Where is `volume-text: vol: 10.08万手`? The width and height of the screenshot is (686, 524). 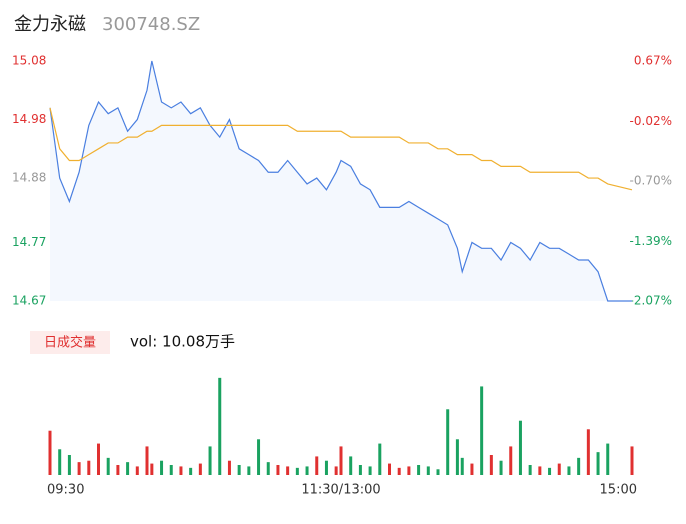 volume-text: vol: 10.08万手 is located at coordinates (182, 342).